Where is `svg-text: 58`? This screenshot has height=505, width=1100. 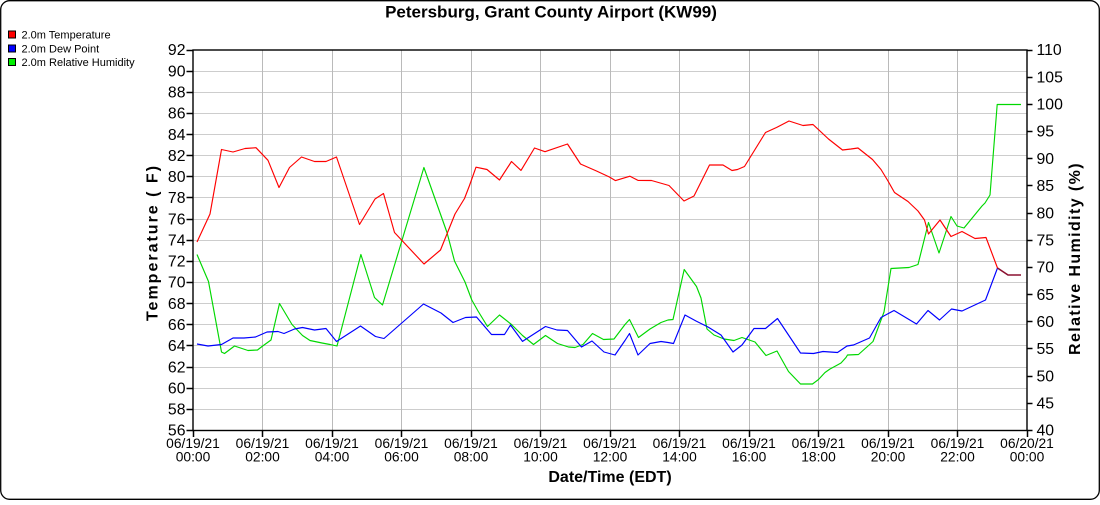 svg-text: 58 is located at coordinates (177, 410).